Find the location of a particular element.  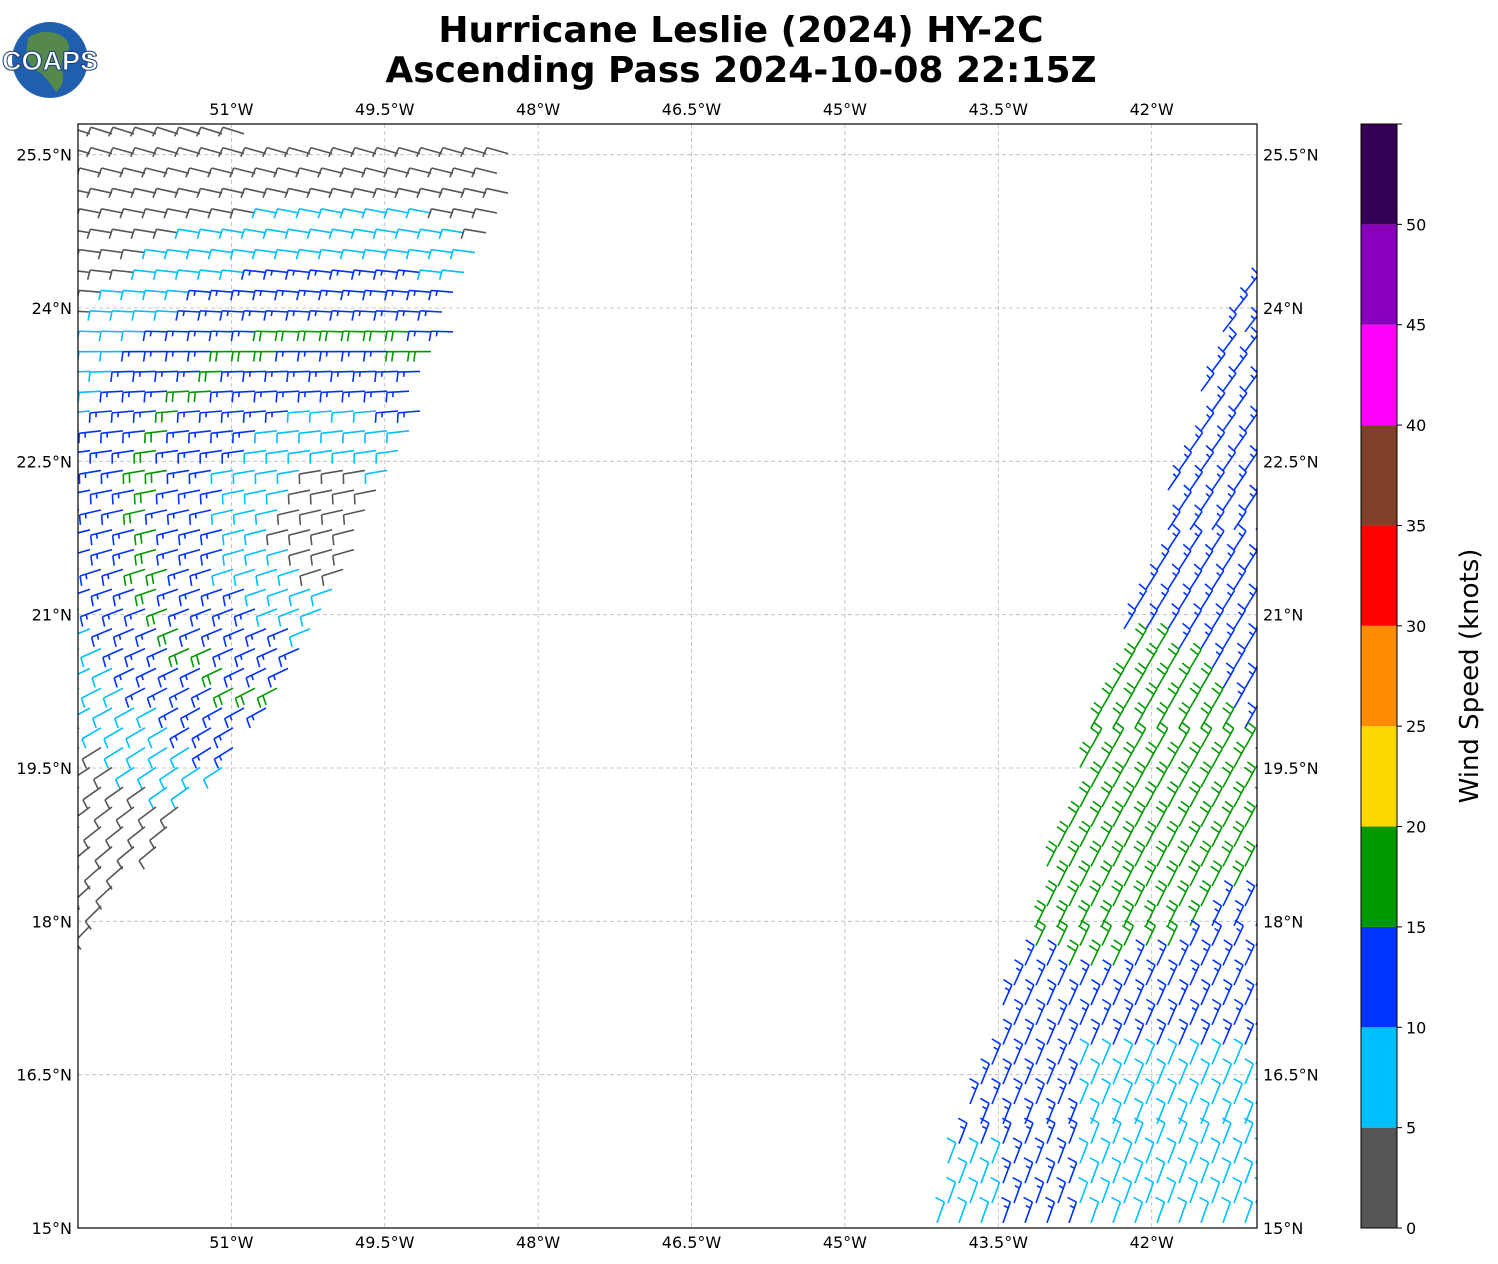

colorbar-bin is located at coordinates (1379, 676).